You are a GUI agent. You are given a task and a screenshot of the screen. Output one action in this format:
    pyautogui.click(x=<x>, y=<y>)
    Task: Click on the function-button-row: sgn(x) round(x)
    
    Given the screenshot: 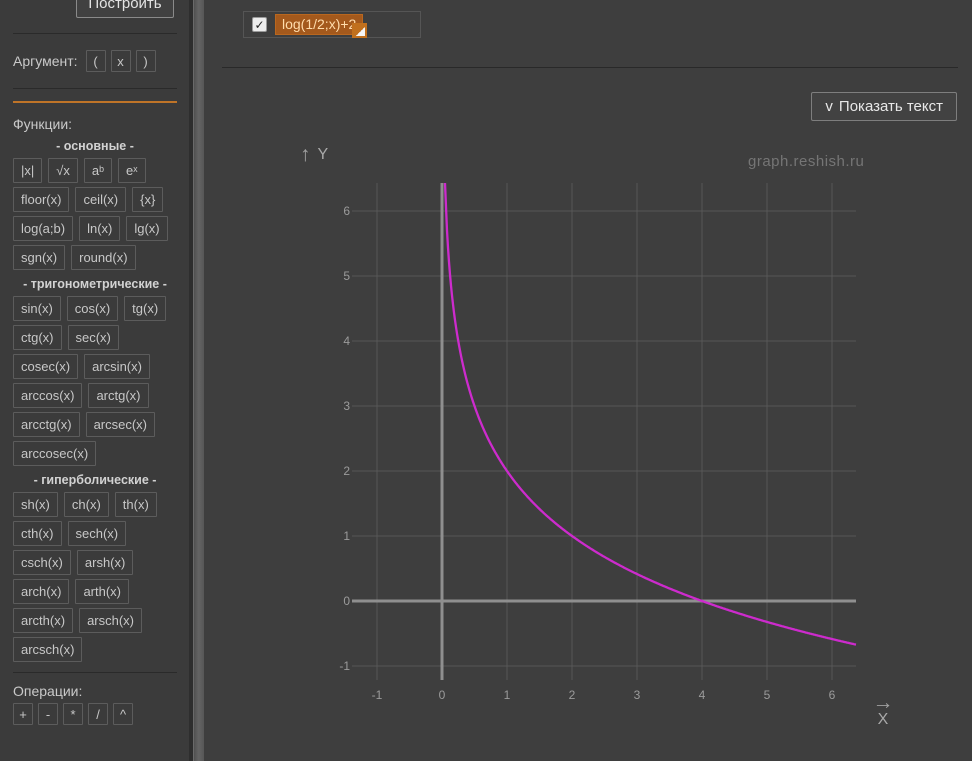 What is the action you would take?
    pyautogui.click(x=101, y=257)
    